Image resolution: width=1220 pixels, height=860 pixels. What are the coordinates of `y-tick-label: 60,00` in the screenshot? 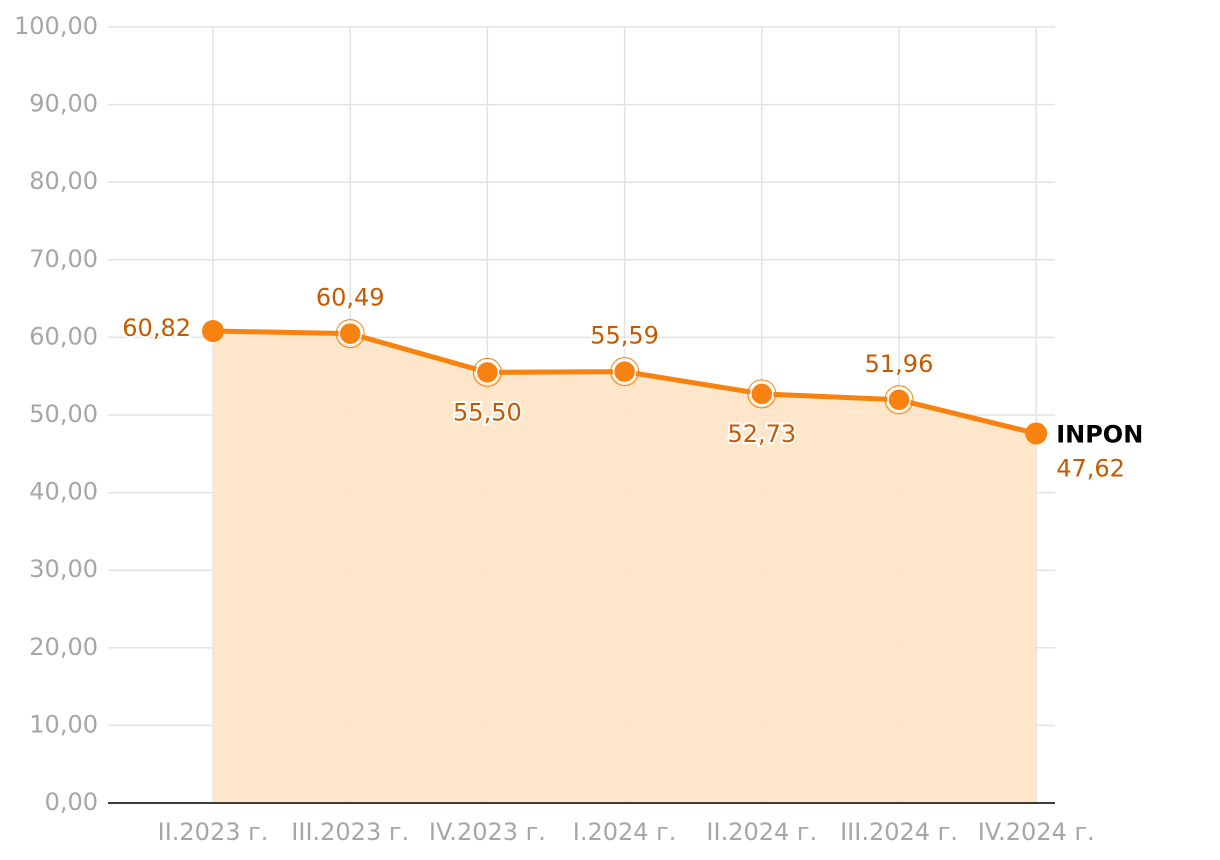 It's located at (63, 336).